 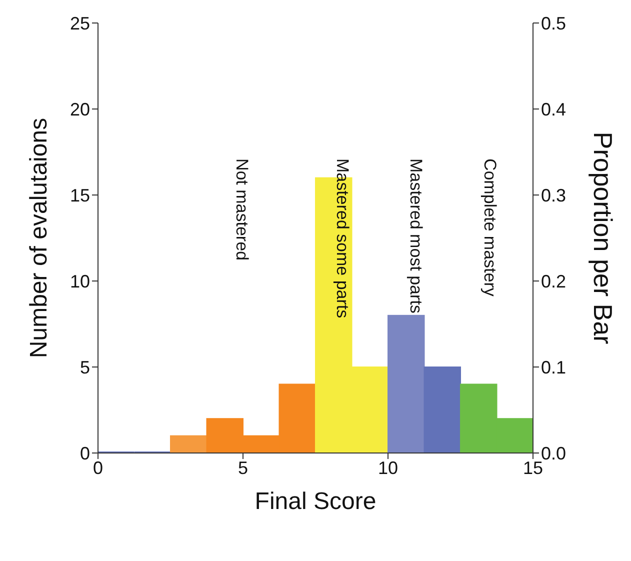 What do you see at coordinates (388, 468) in the screenshot?
I see `x-tick-label: 10` at bounding box center [388, 468].